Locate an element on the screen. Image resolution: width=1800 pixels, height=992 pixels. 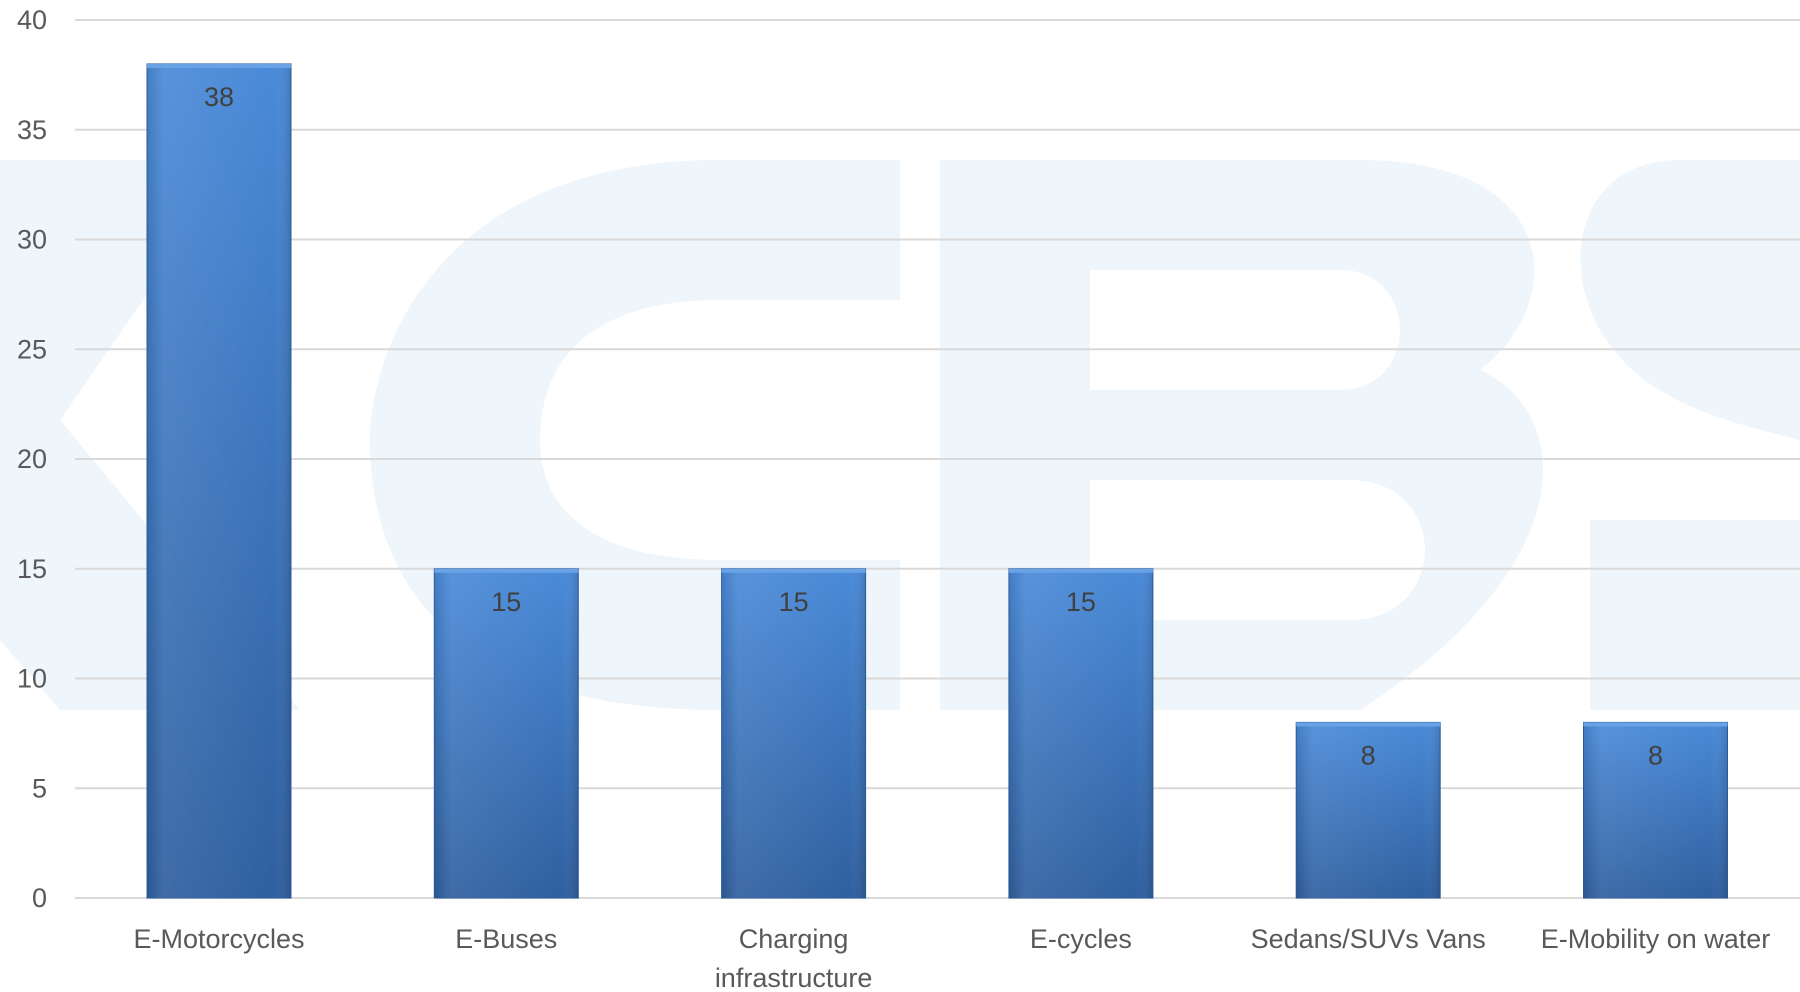
x-tick-label: E-Motorcycles is located at coordinates (218, 939).